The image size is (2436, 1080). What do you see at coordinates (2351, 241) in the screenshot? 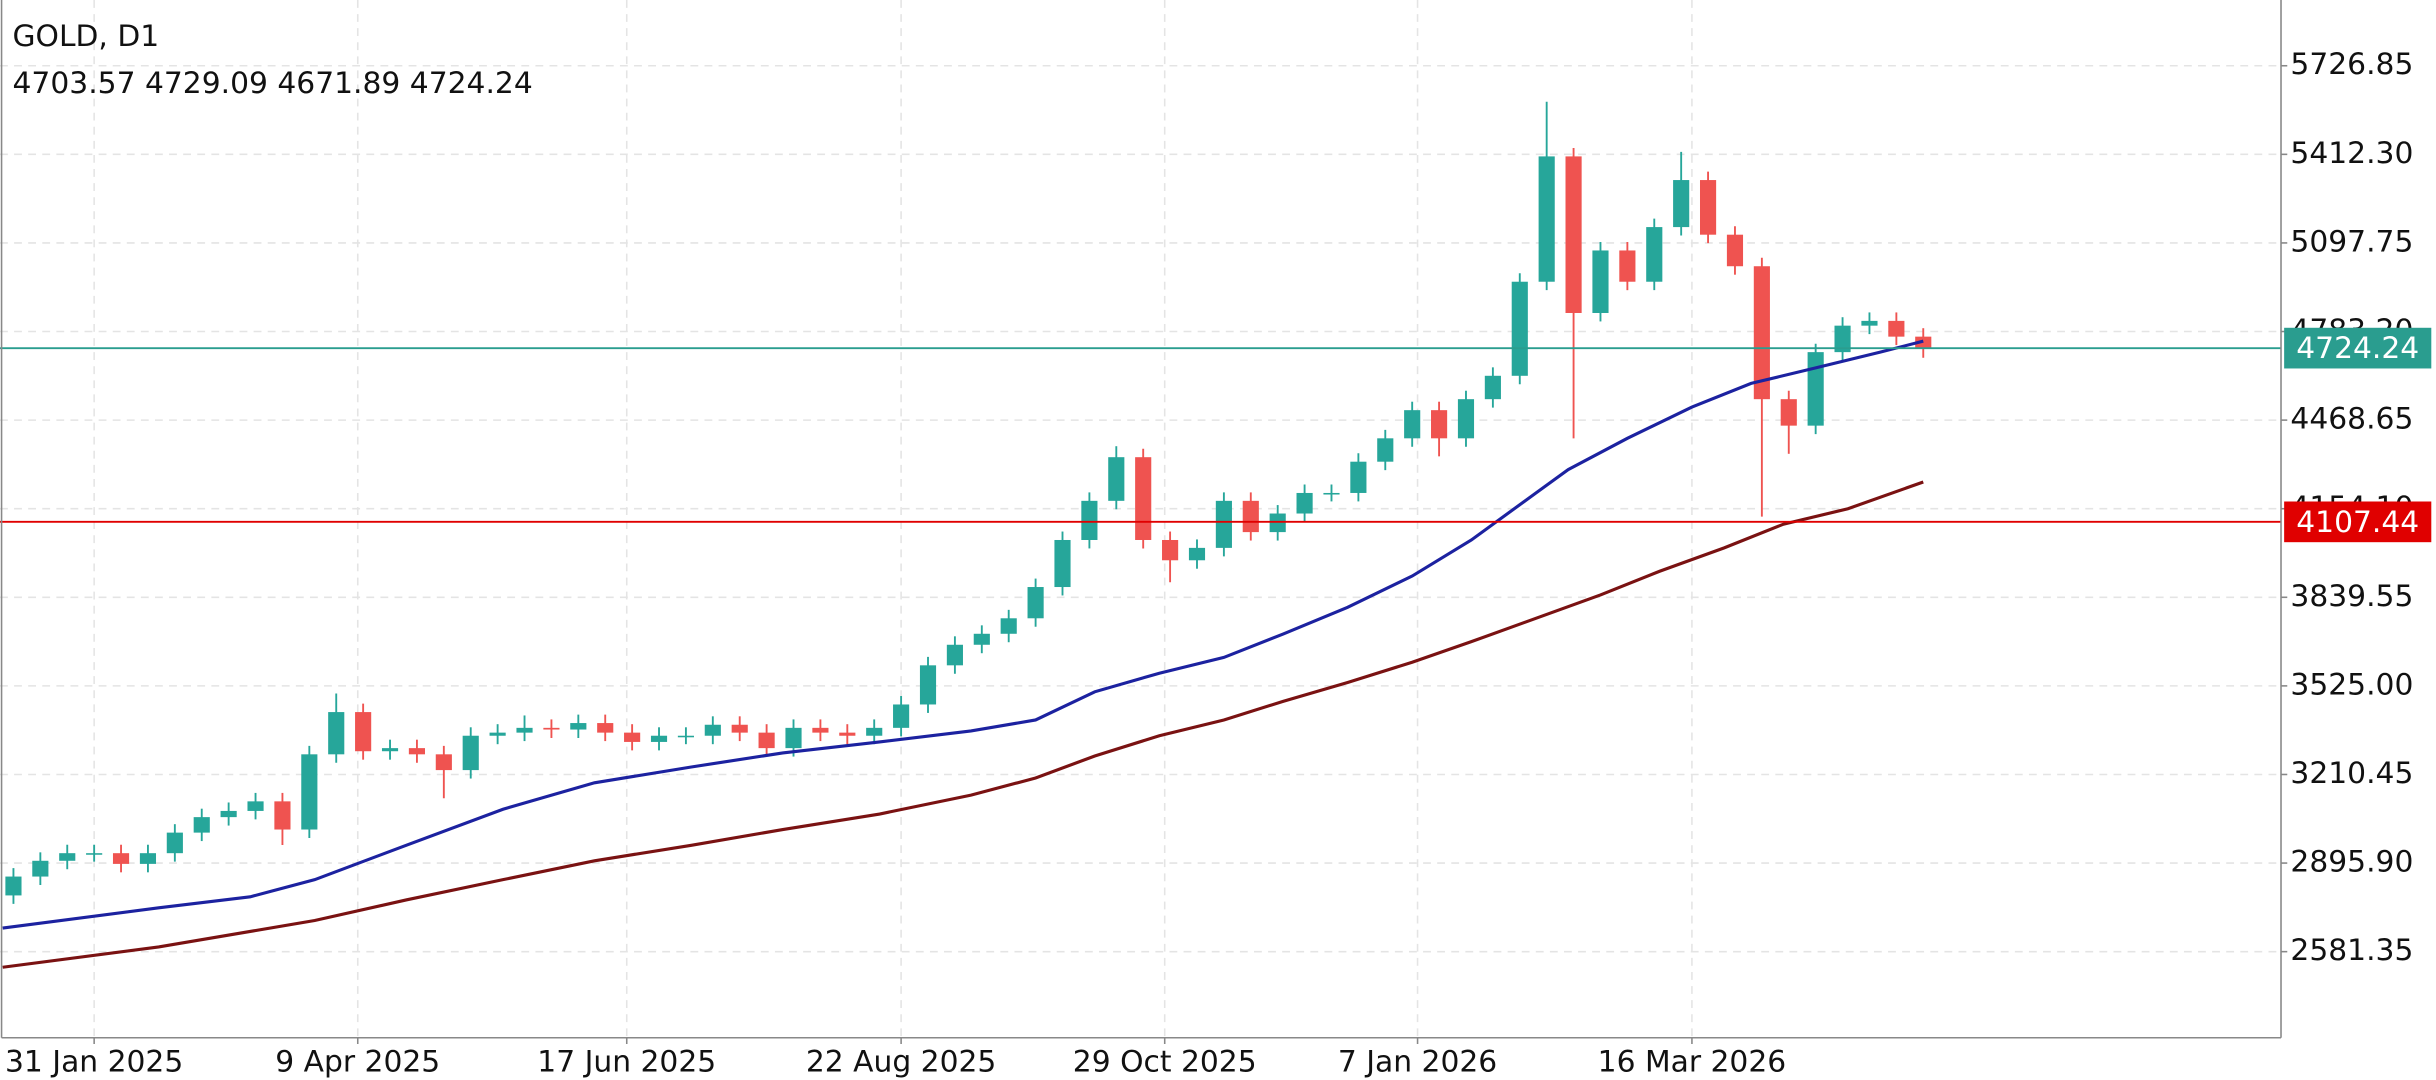
I see `y-tick-label: 5097.75` at bounding box center [2351, 241].